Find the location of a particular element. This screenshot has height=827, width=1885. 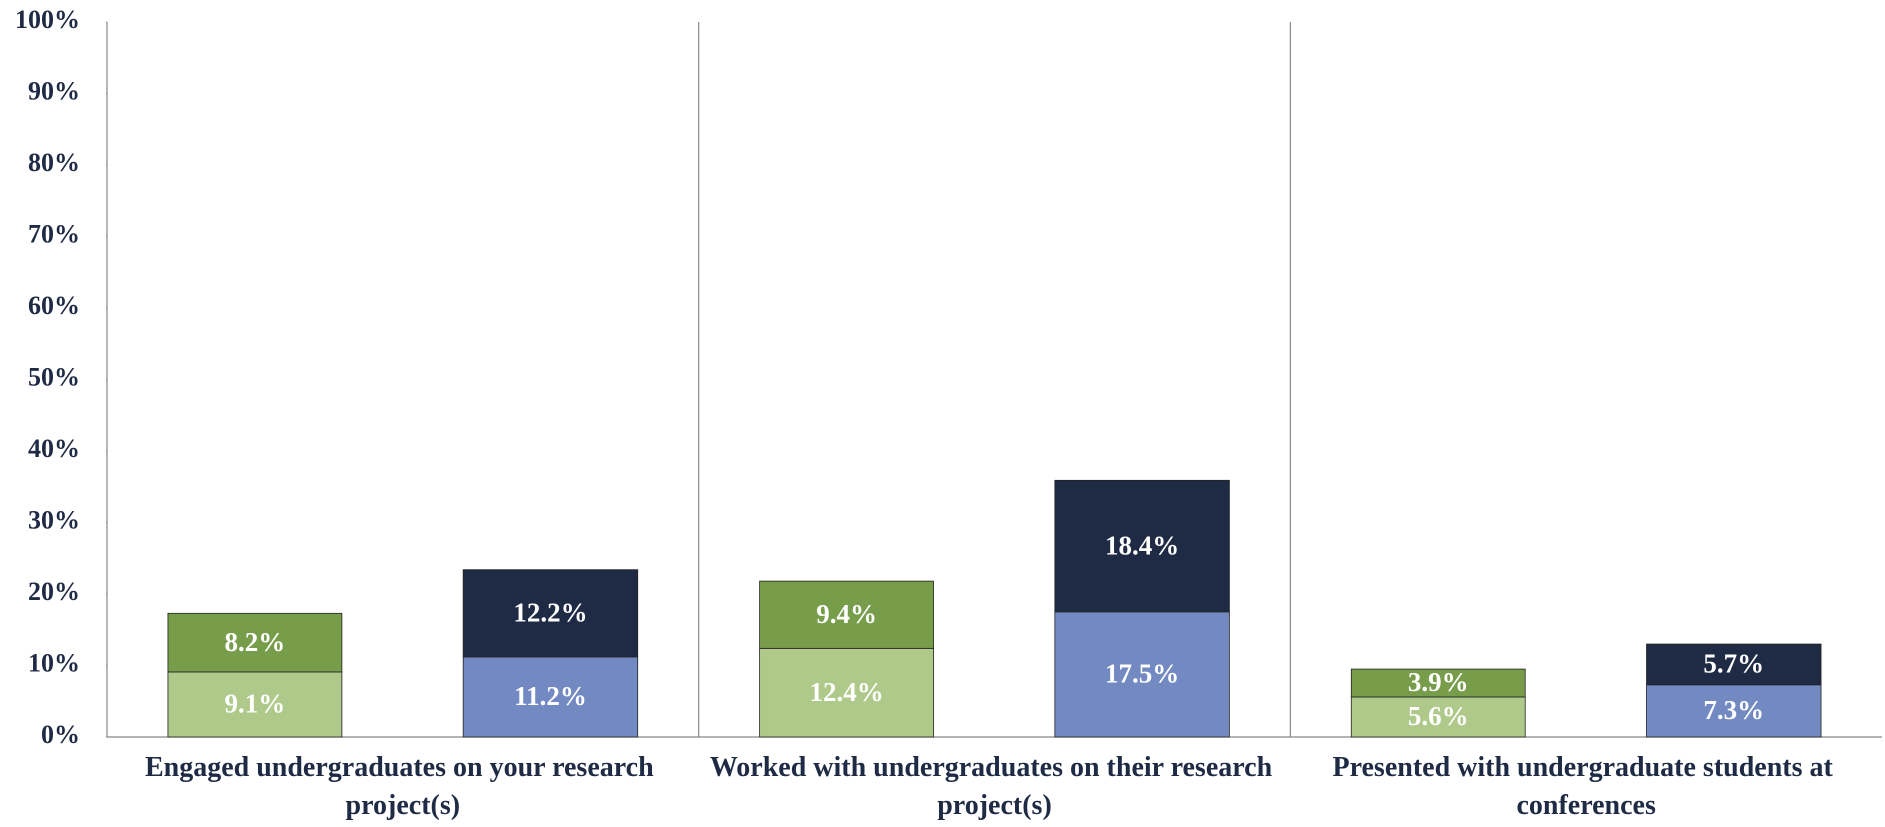

value-label: 17.5% is located at coordinates (1142, 674).